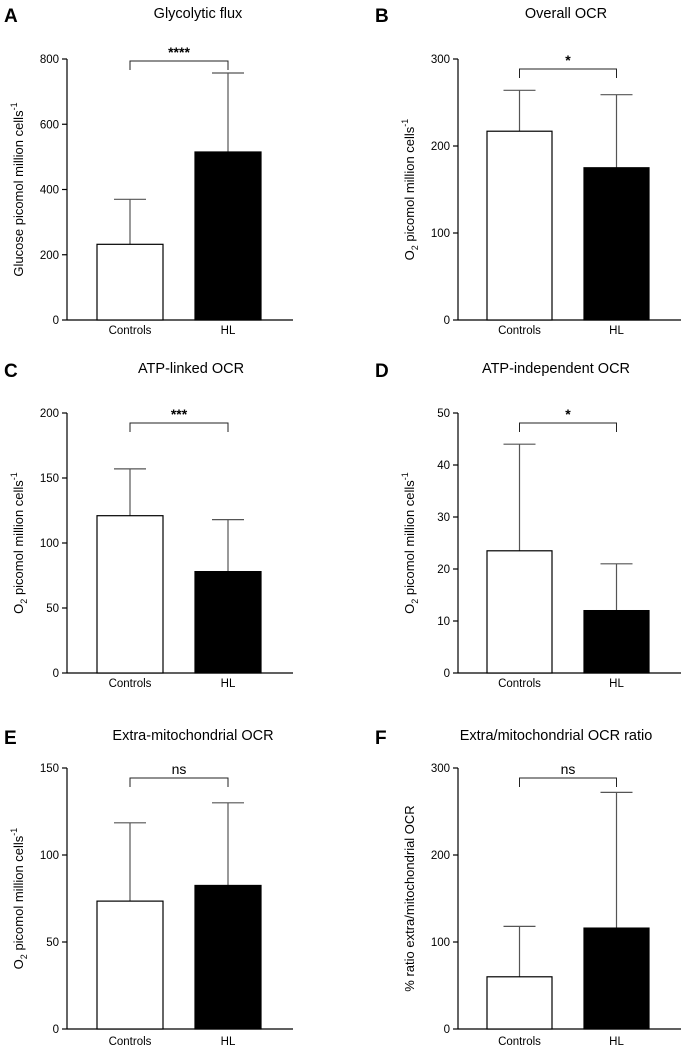 The image size is (685, 1050). Describe the element at coordinates (49, 60) in the screenshot. I see `y-tick-label: 800` at that location.